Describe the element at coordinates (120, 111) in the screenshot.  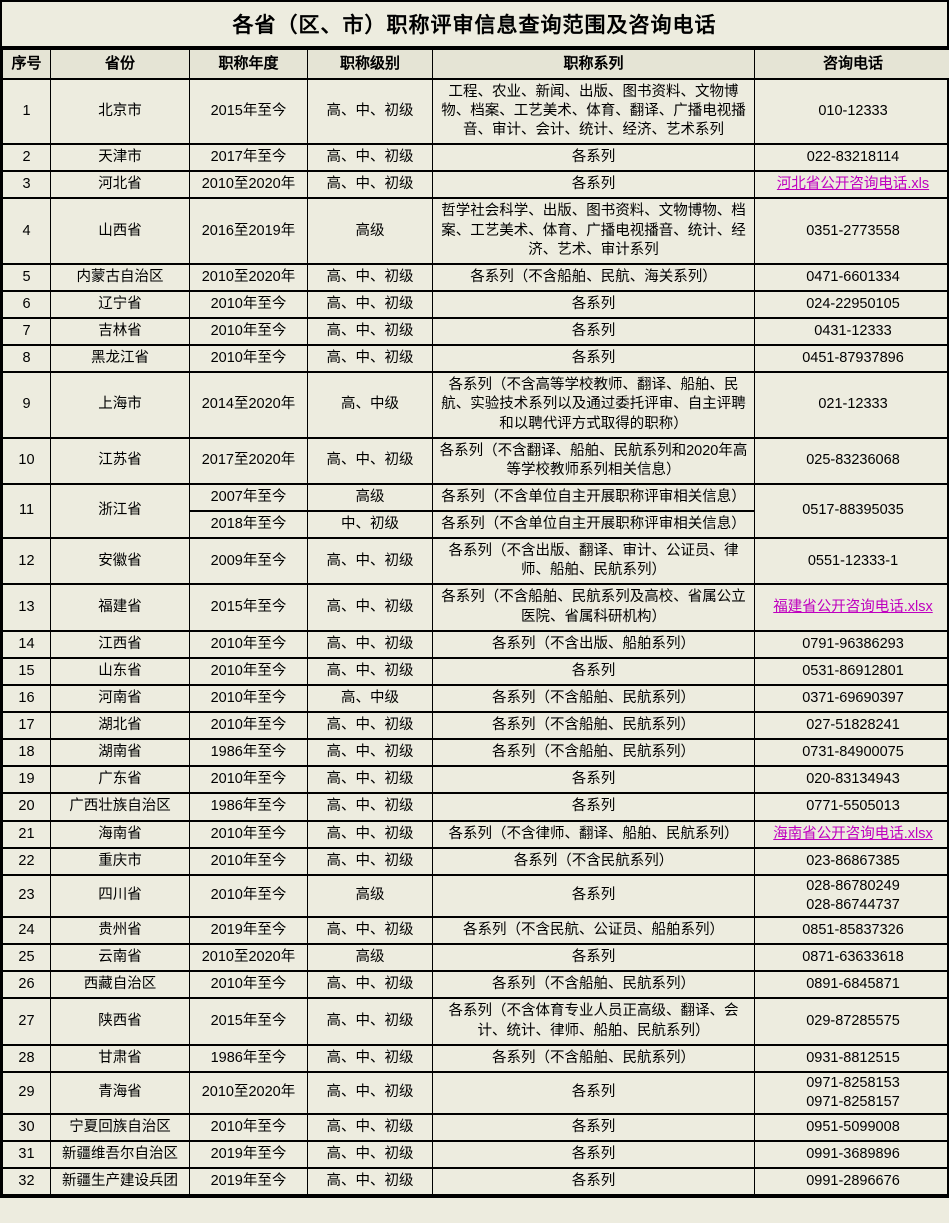
I see `cell-province: 北京市` at that location.